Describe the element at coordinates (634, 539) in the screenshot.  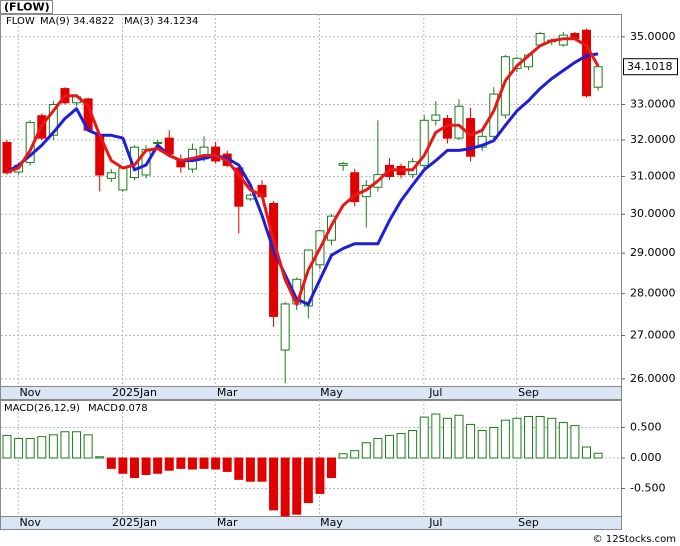
I see `footer: © 12Stocks.com` at that location.